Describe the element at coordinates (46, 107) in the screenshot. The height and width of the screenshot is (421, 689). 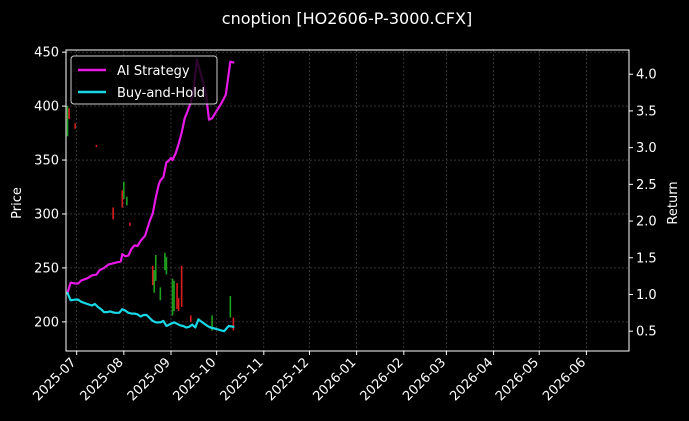
I see `y-tick-label: 400` at that location.